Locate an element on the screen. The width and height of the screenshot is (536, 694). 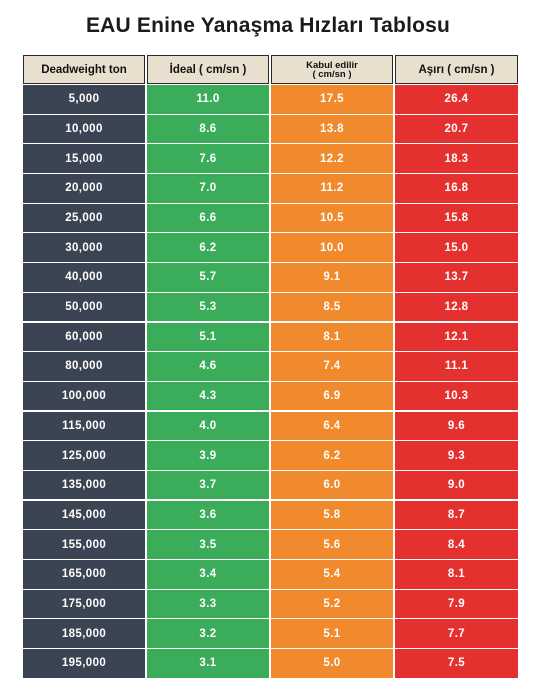
ideal-cell: 4.3 is located at coordinates (208, 396).